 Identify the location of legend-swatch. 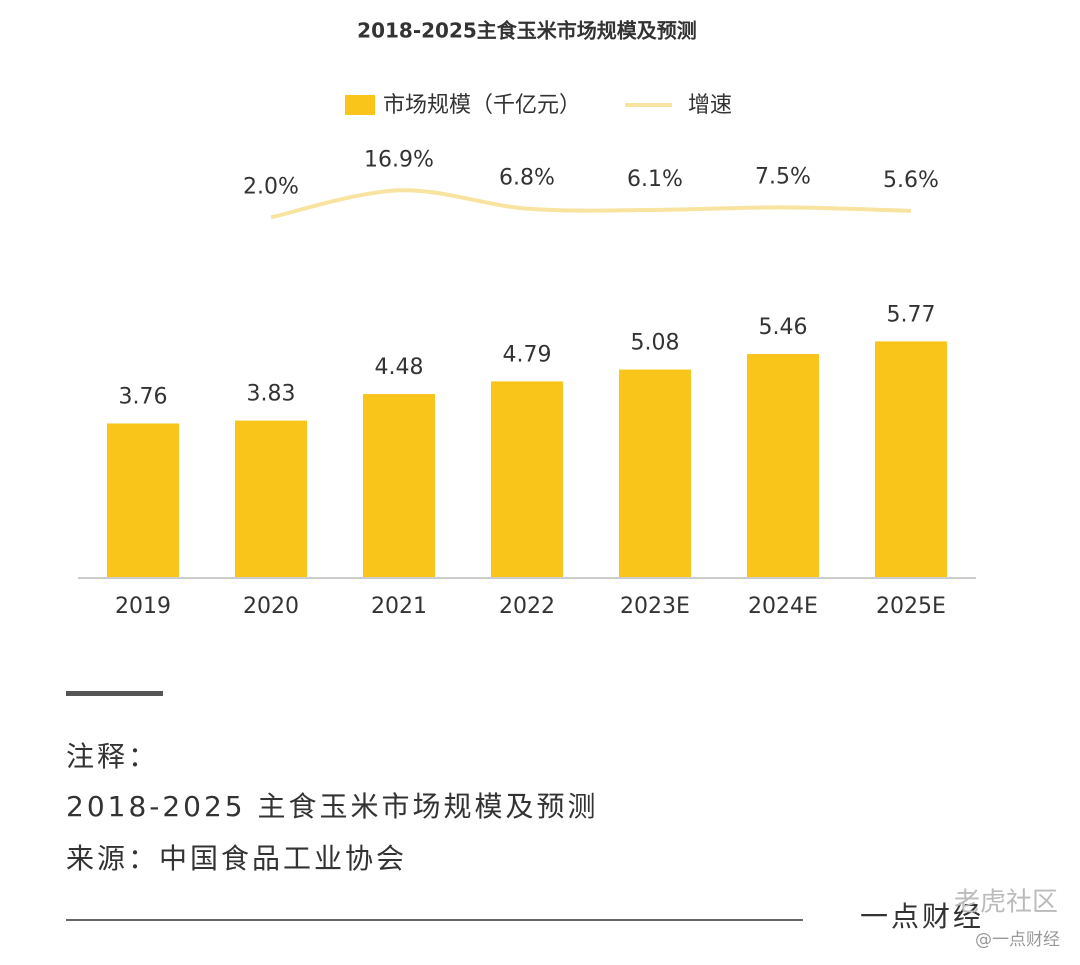
(360, 105).